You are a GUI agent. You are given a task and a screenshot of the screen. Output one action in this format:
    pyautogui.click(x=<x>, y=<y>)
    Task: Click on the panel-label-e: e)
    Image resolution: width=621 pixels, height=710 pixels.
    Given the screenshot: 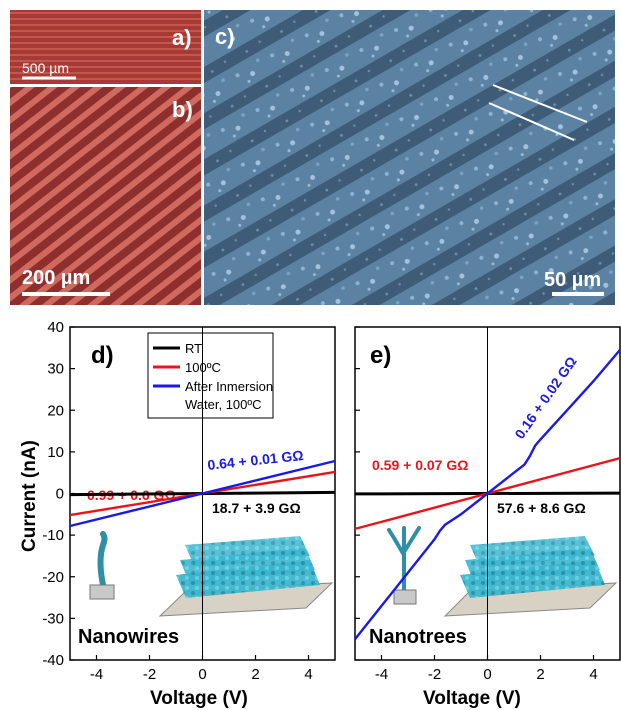 What is the action you would take?
    pyautogui.click(x=380, y=355)
    